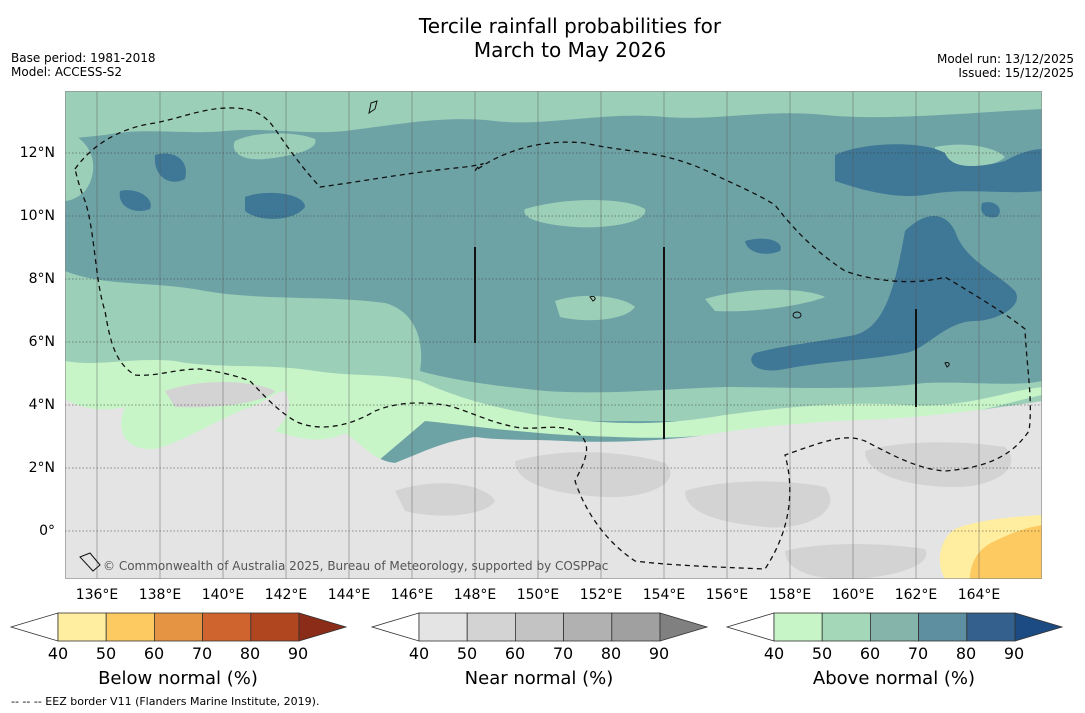 This screenshot has width=1085, height=713. Describe the element at coordinates (684, 627) in the screenshot. I see `colorbar-near-max-arrow` at that location.